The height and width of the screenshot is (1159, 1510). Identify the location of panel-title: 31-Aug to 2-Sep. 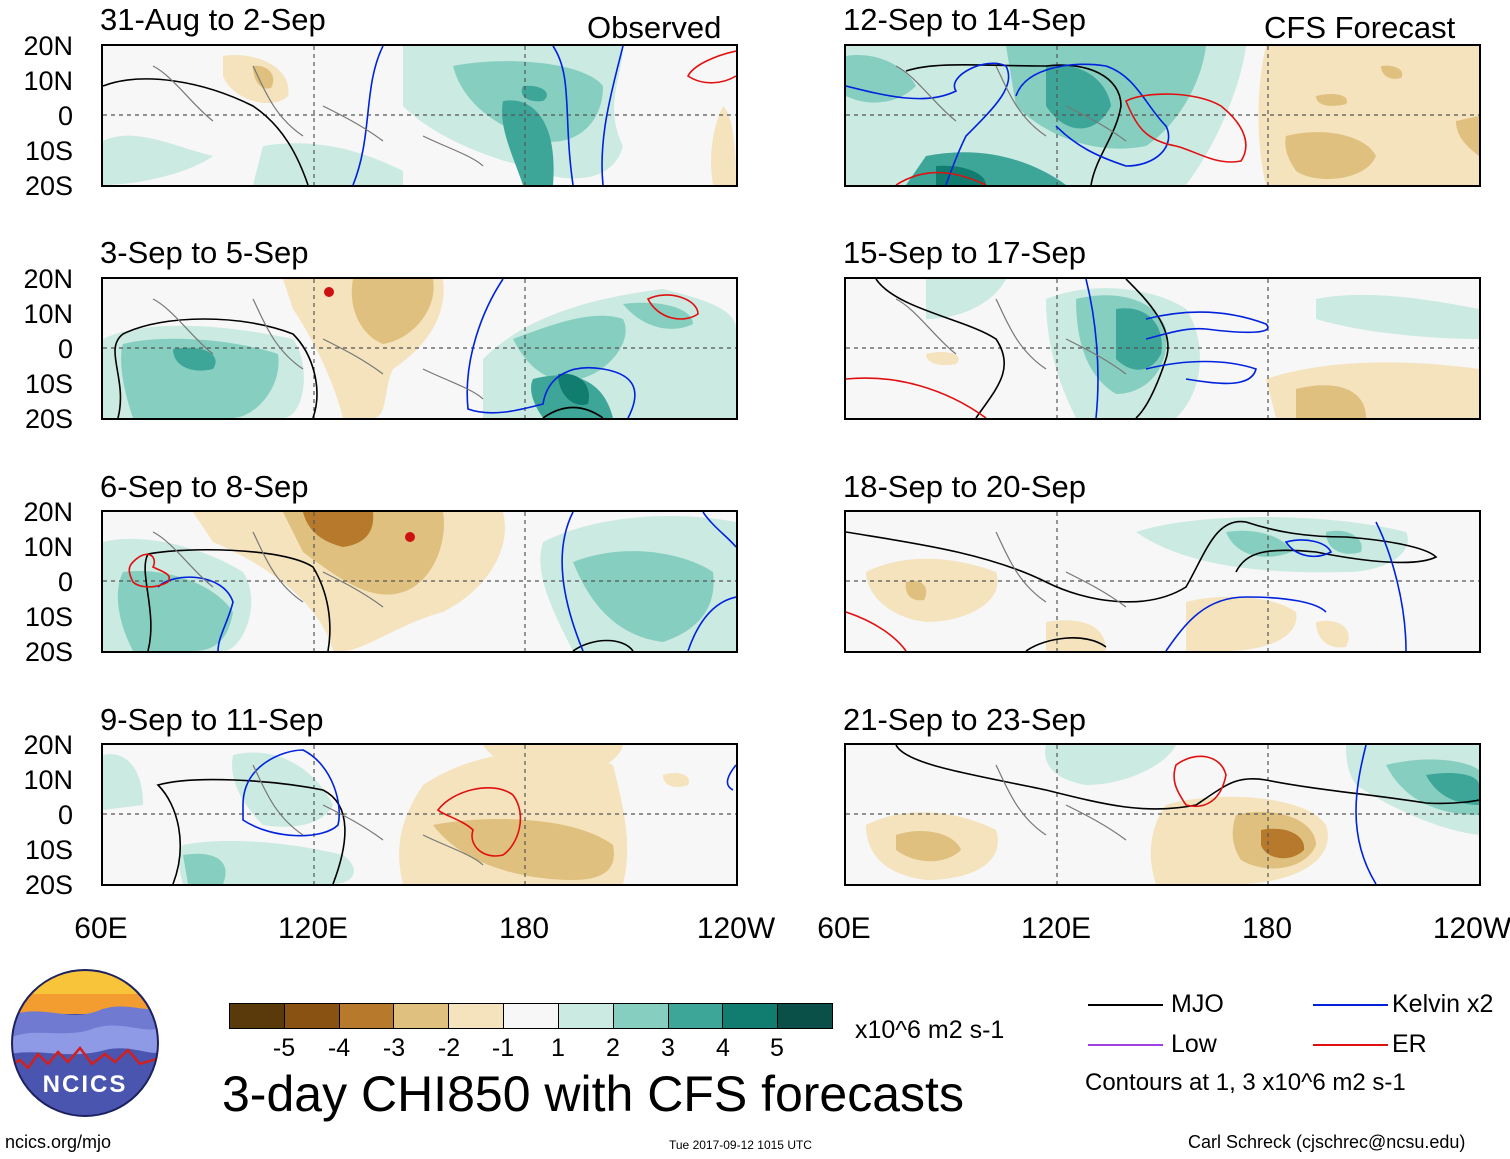
(213, 19).